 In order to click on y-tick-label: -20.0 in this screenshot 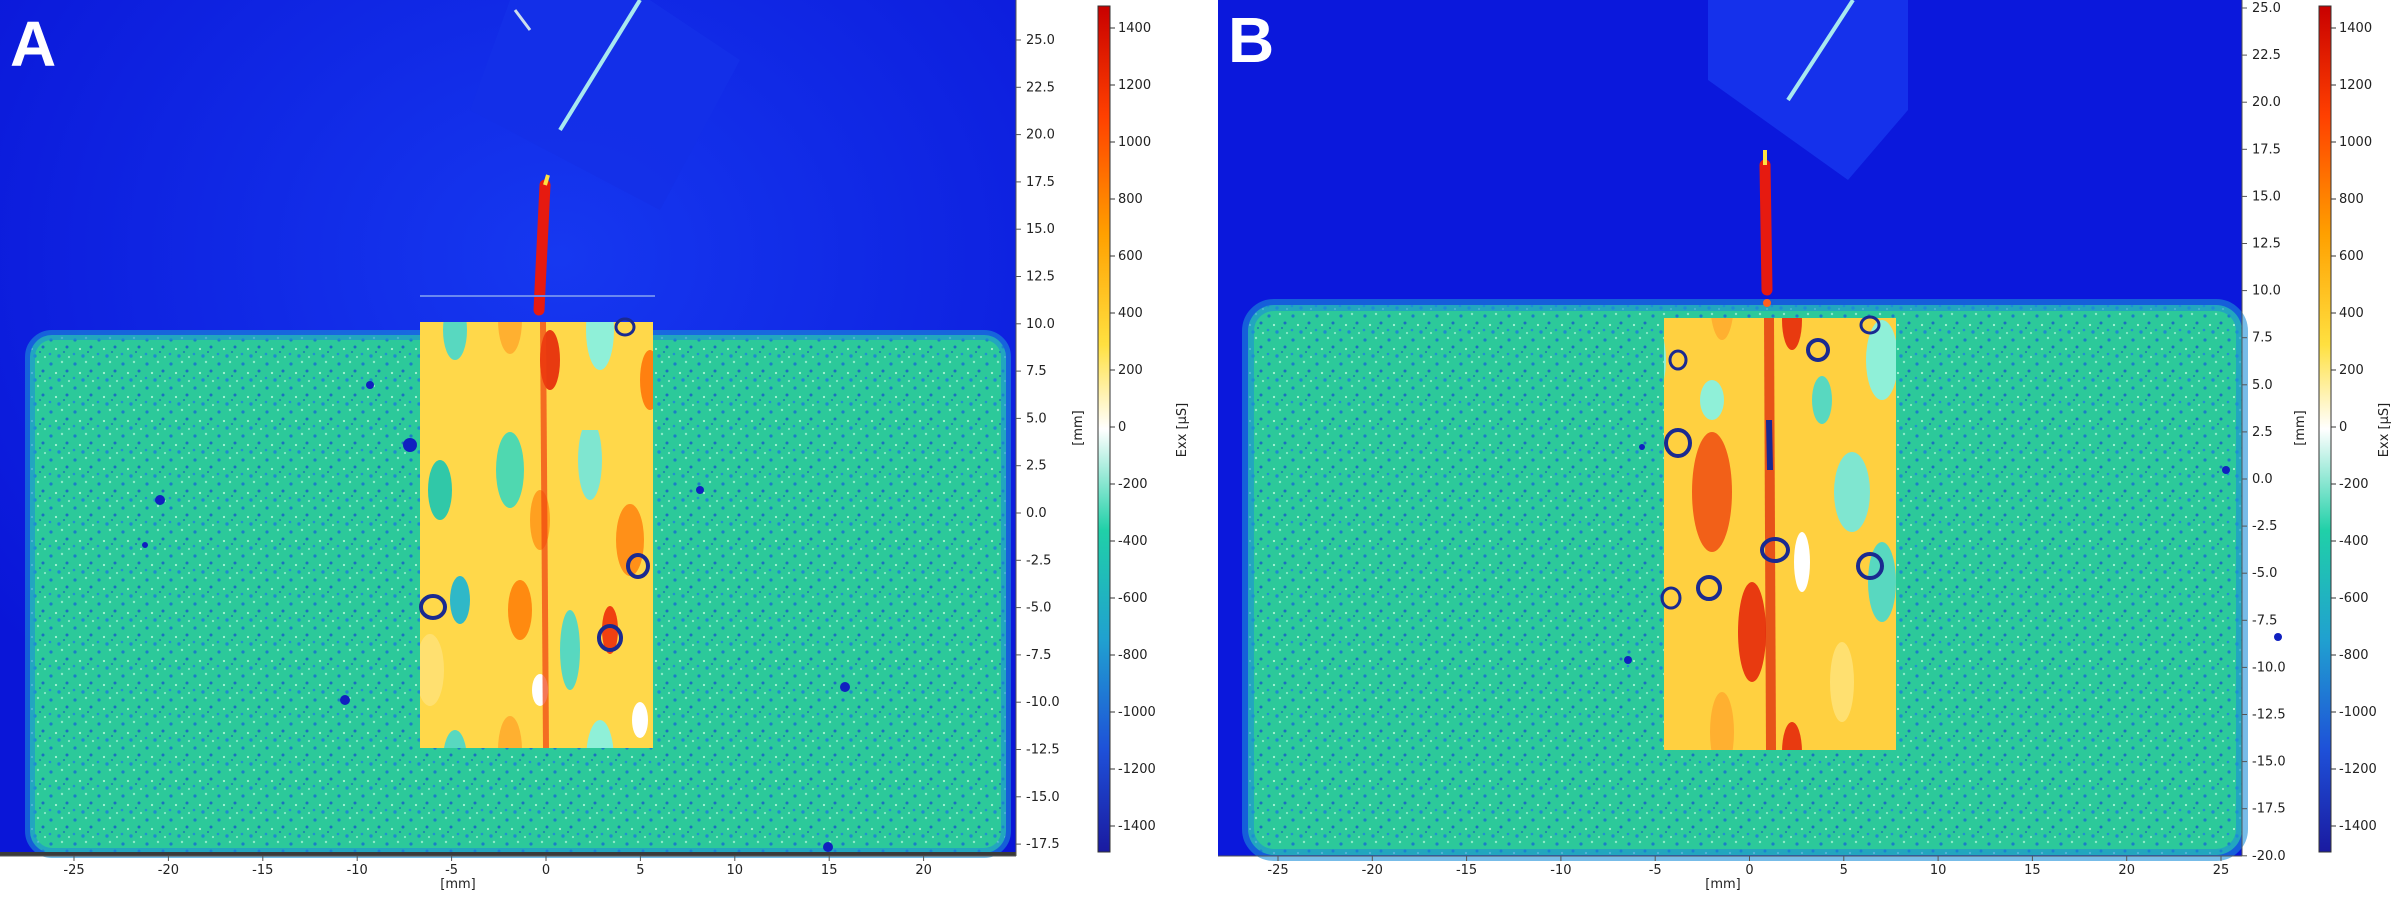, I will do `click(2269, 856)`.